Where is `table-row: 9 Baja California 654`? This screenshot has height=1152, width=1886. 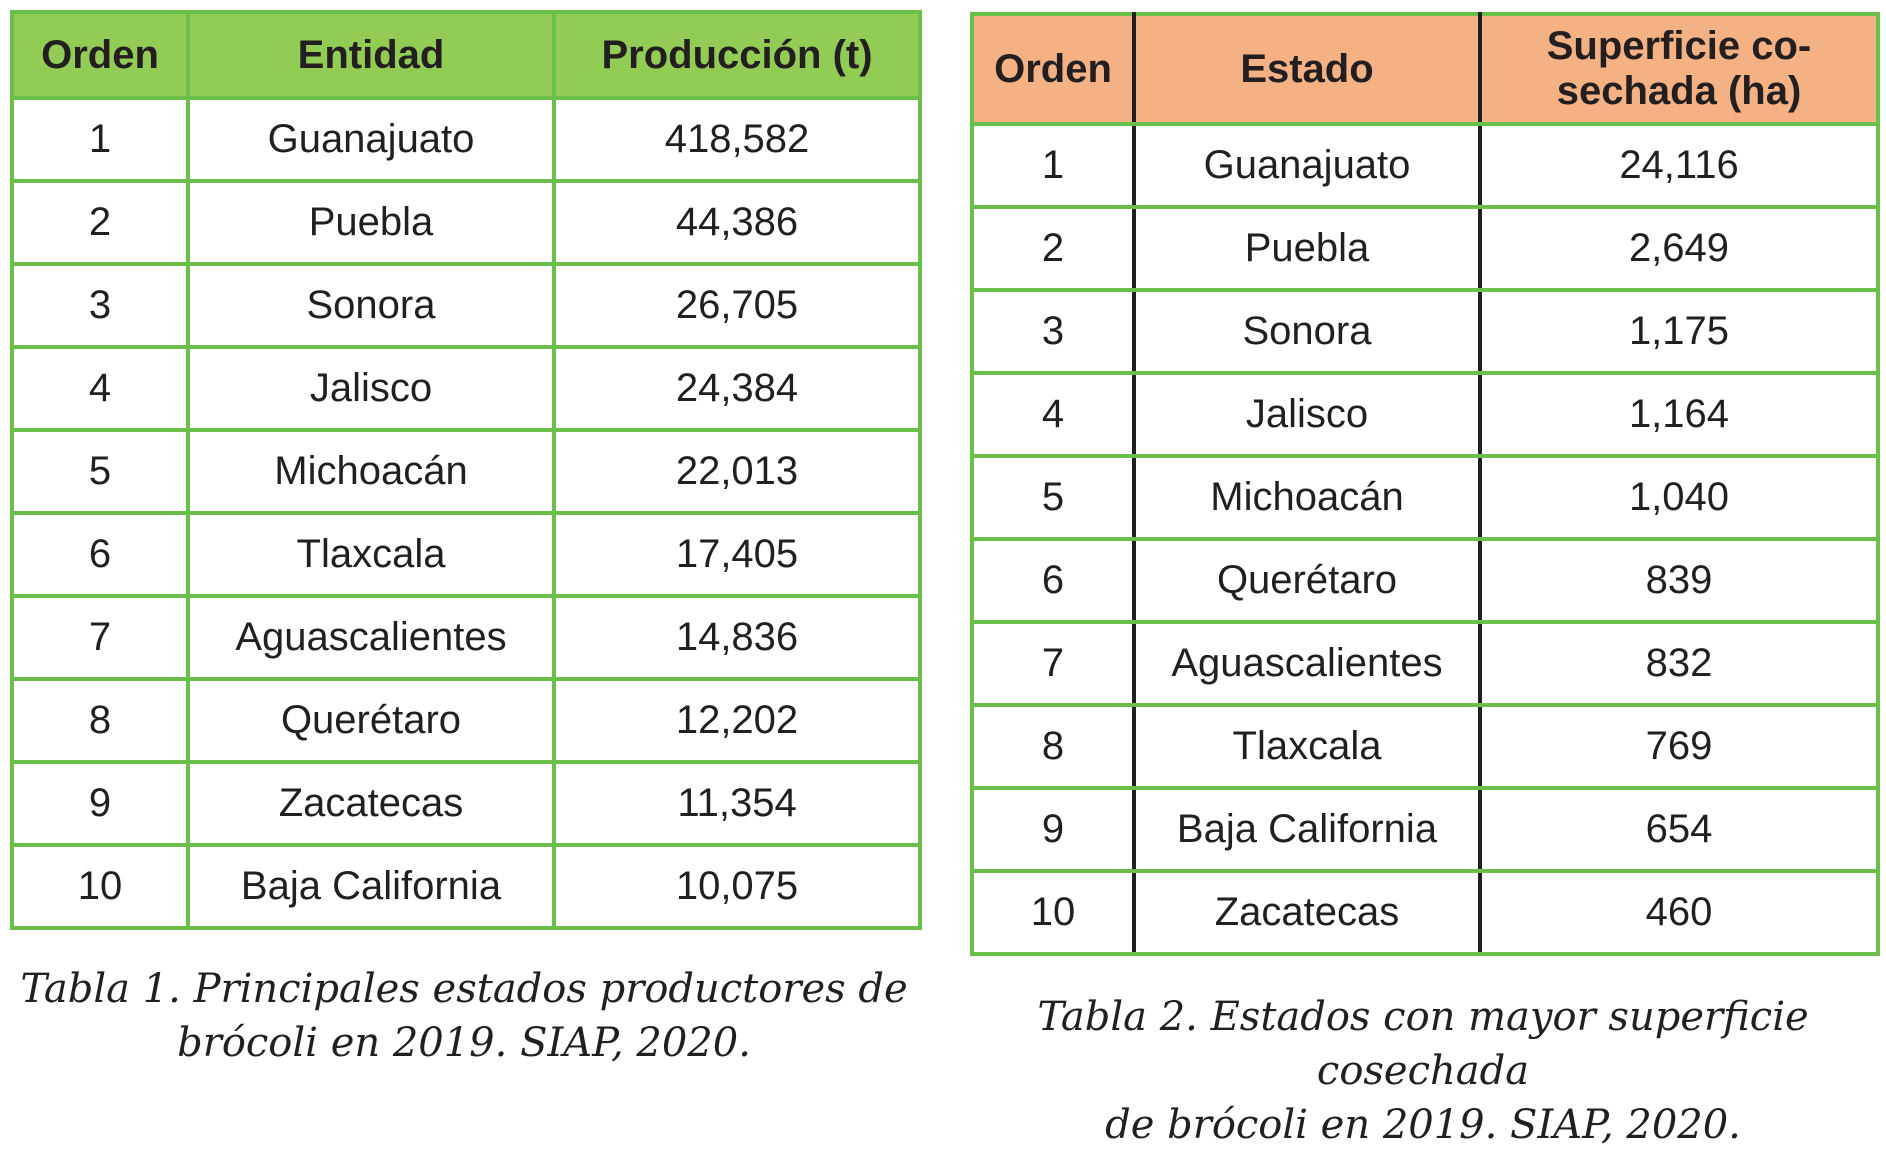 table-row: 9 Baja California 654 is located at coordinates (1425, 829).